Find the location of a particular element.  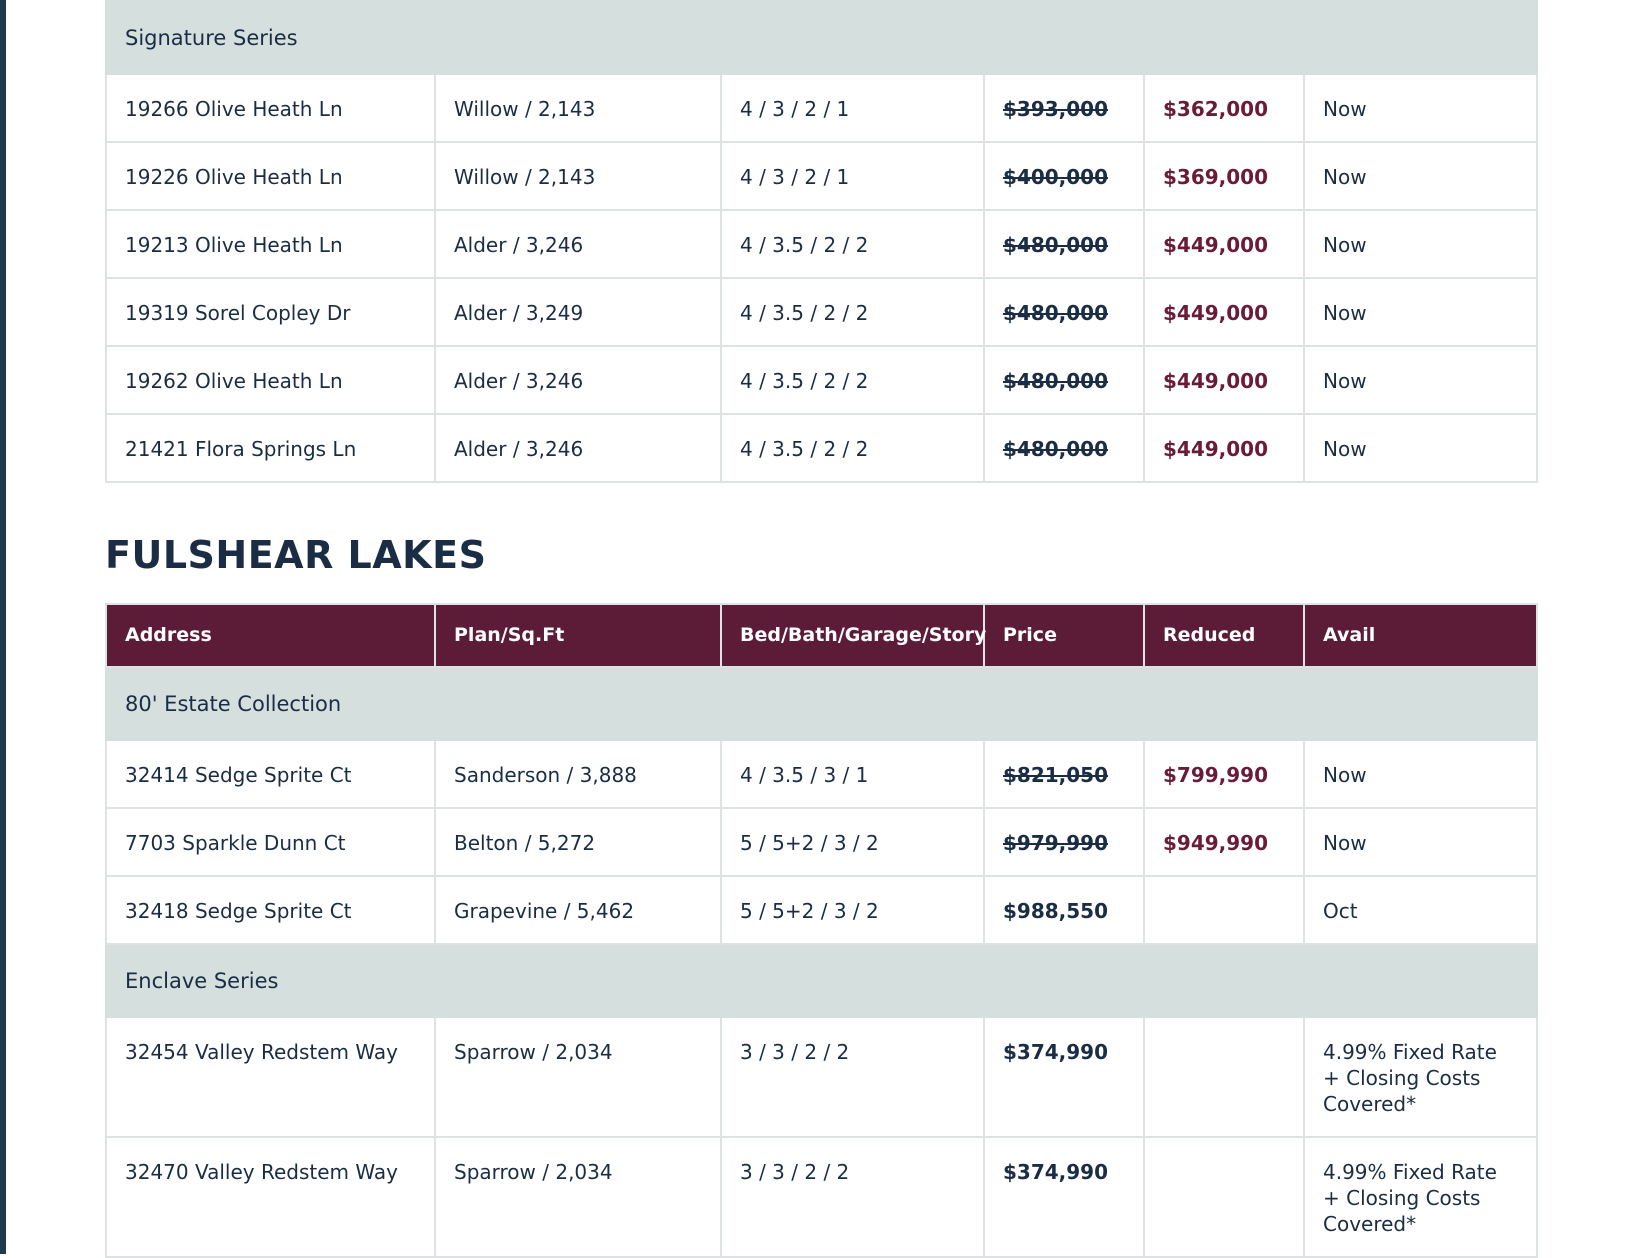

price-cell: $400,000 is located at coordinates (1064, 176).